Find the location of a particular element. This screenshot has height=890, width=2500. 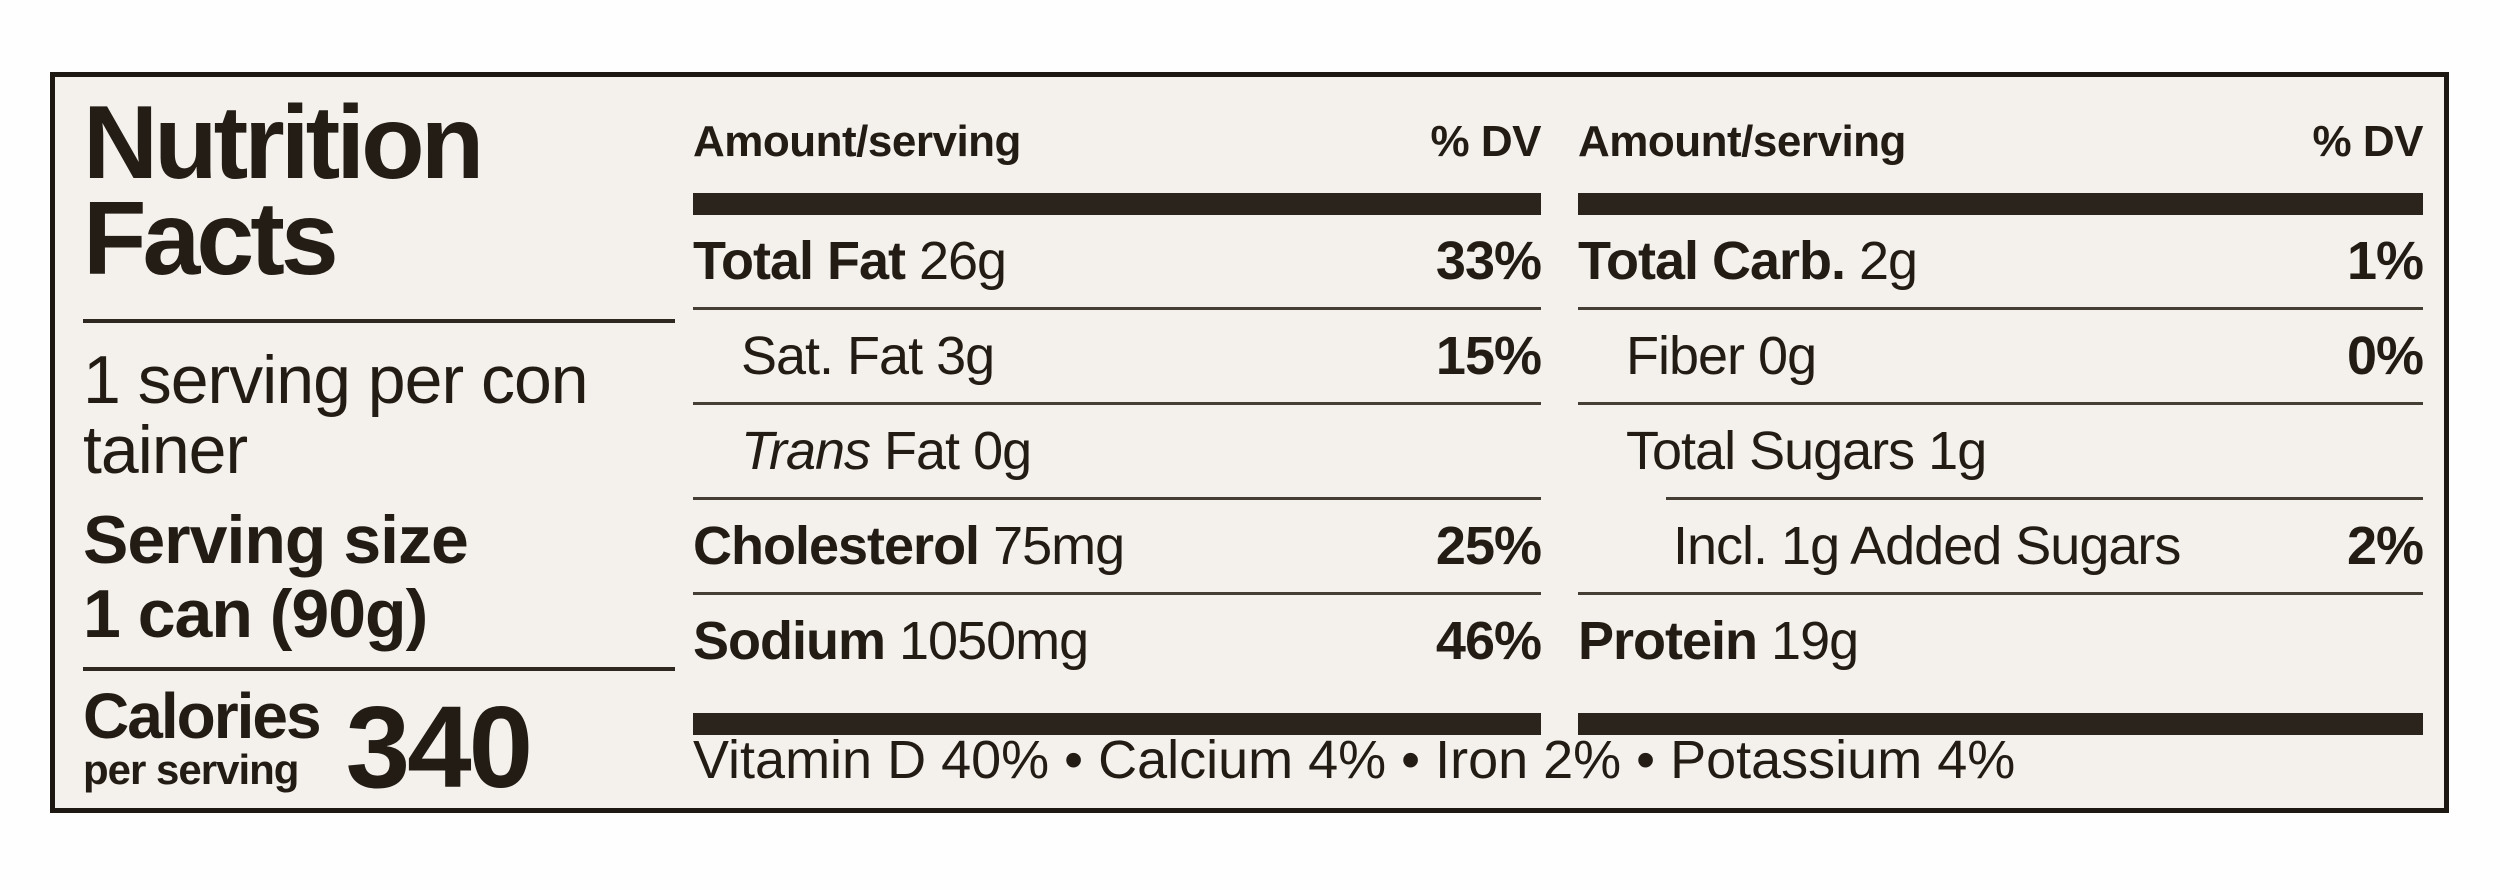

nutrient-dv: 33% is located at coordinates (1488, 261).